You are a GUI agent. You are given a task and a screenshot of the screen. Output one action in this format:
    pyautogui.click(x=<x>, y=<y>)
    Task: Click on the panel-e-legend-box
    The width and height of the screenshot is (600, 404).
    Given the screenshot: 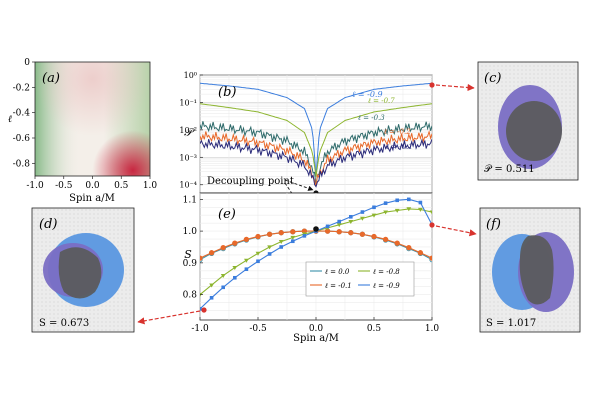 What is the action you would take?
    pyautogui.click(x=360, y=279)
    